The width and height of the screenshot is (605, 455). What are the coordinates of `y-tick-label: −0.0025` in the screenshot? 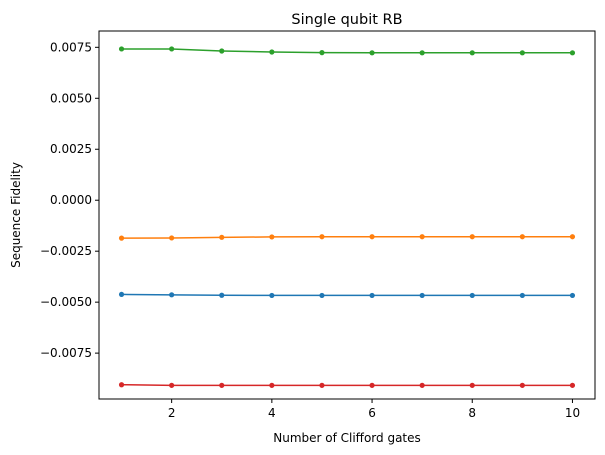 It's located at (66, 251).